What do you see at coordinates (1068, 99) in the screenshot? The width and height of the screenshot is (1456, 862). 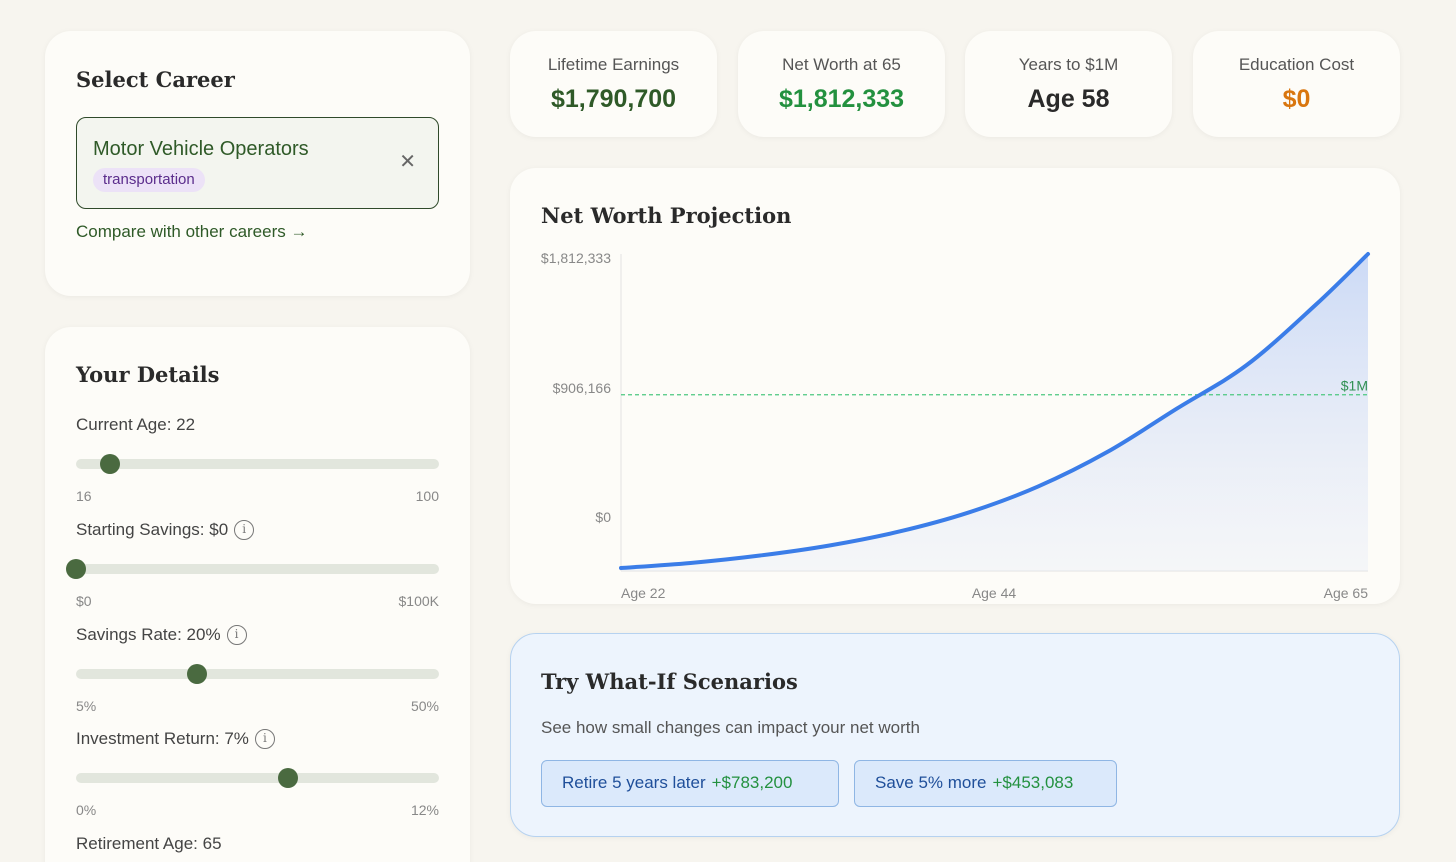 I see `stat-value: Age 58` at bounding box center [1068, 99].